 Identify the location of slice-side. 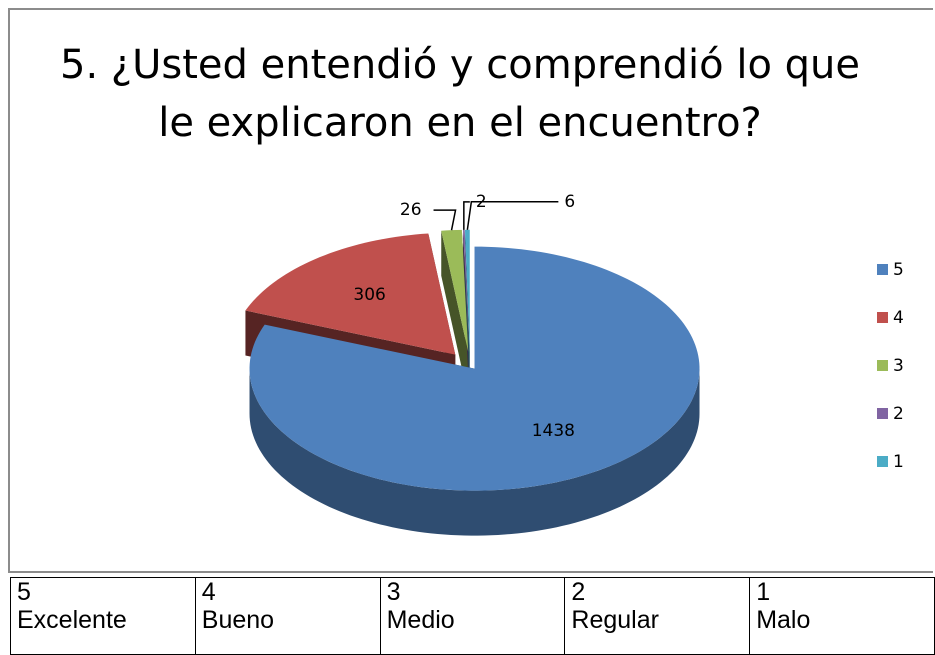
(474, 452).